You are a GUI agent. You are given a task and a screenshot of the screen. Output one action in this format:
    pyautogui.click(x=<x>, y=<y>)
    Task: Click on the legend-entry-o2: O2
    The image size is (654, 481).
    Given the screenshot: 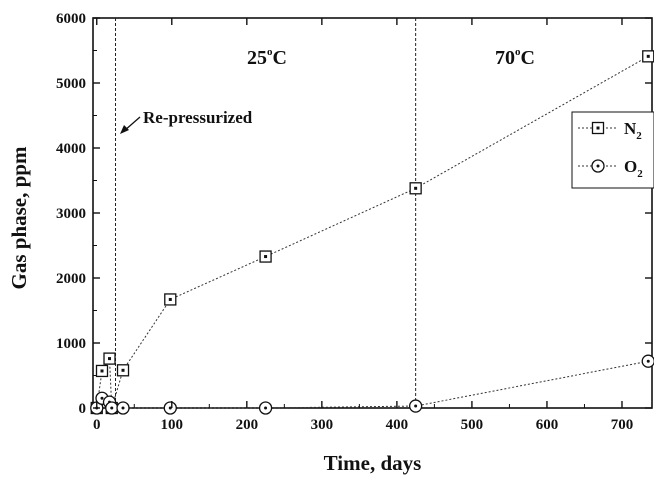 What is the action you would take?
    pyautogui.click(x=633, y=168)
    